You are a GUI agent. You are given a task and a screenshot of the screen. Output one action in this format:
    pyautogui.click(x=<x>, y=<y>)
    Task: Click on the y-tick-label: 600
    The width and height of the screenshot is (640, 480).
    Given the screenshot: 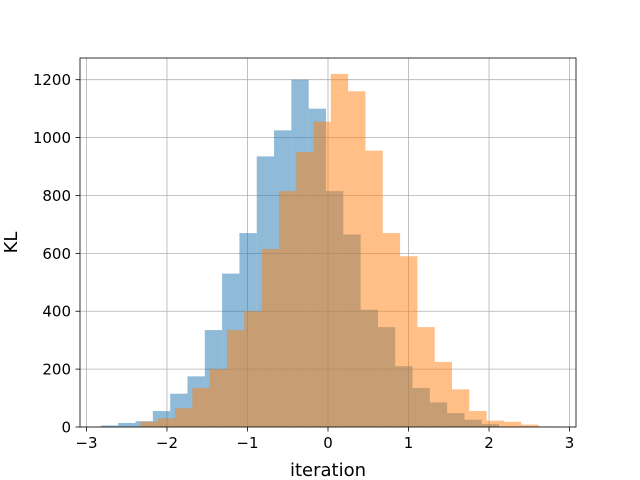 What is the action you would take?
    pyautogui.click(x=56, y=254)
    